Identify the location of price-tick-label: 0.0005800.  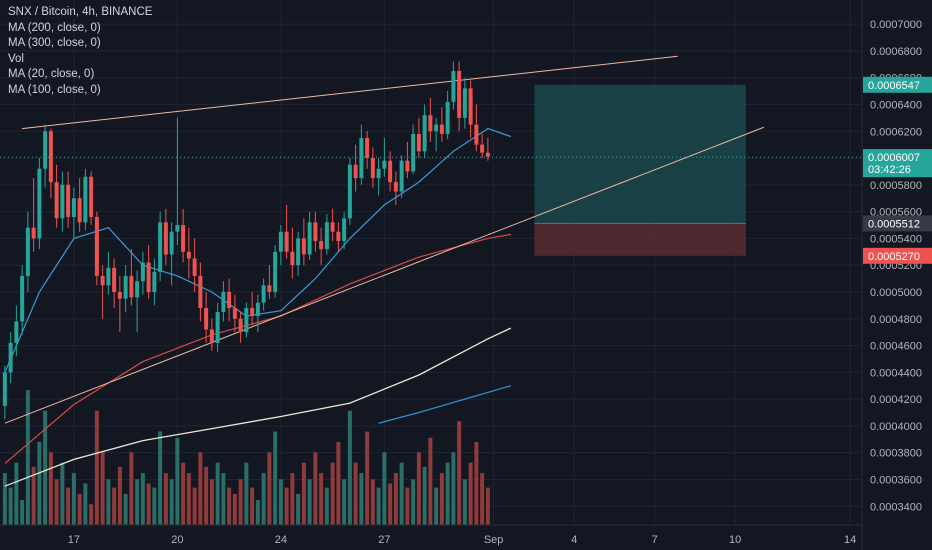
(896, 186).